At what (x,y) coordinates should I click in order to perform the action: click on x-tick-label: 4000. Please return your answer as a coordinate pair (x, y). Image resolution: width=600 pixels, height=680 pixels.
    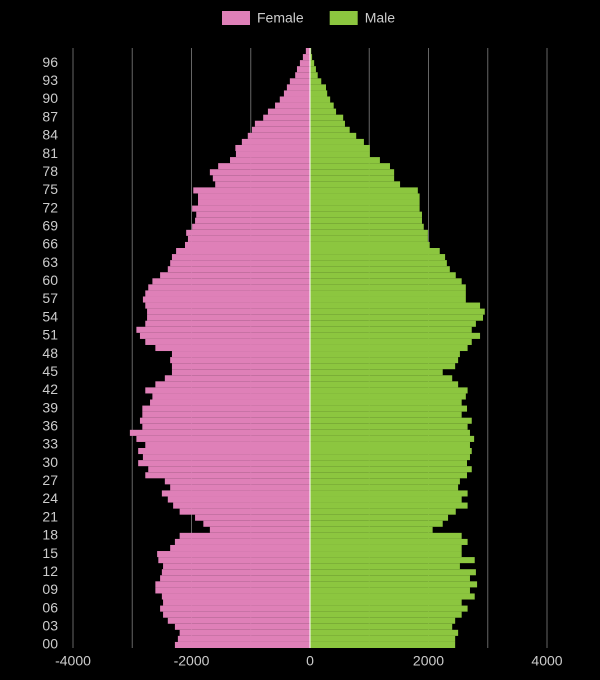
    Looking at the image, I should click on (546, 661).